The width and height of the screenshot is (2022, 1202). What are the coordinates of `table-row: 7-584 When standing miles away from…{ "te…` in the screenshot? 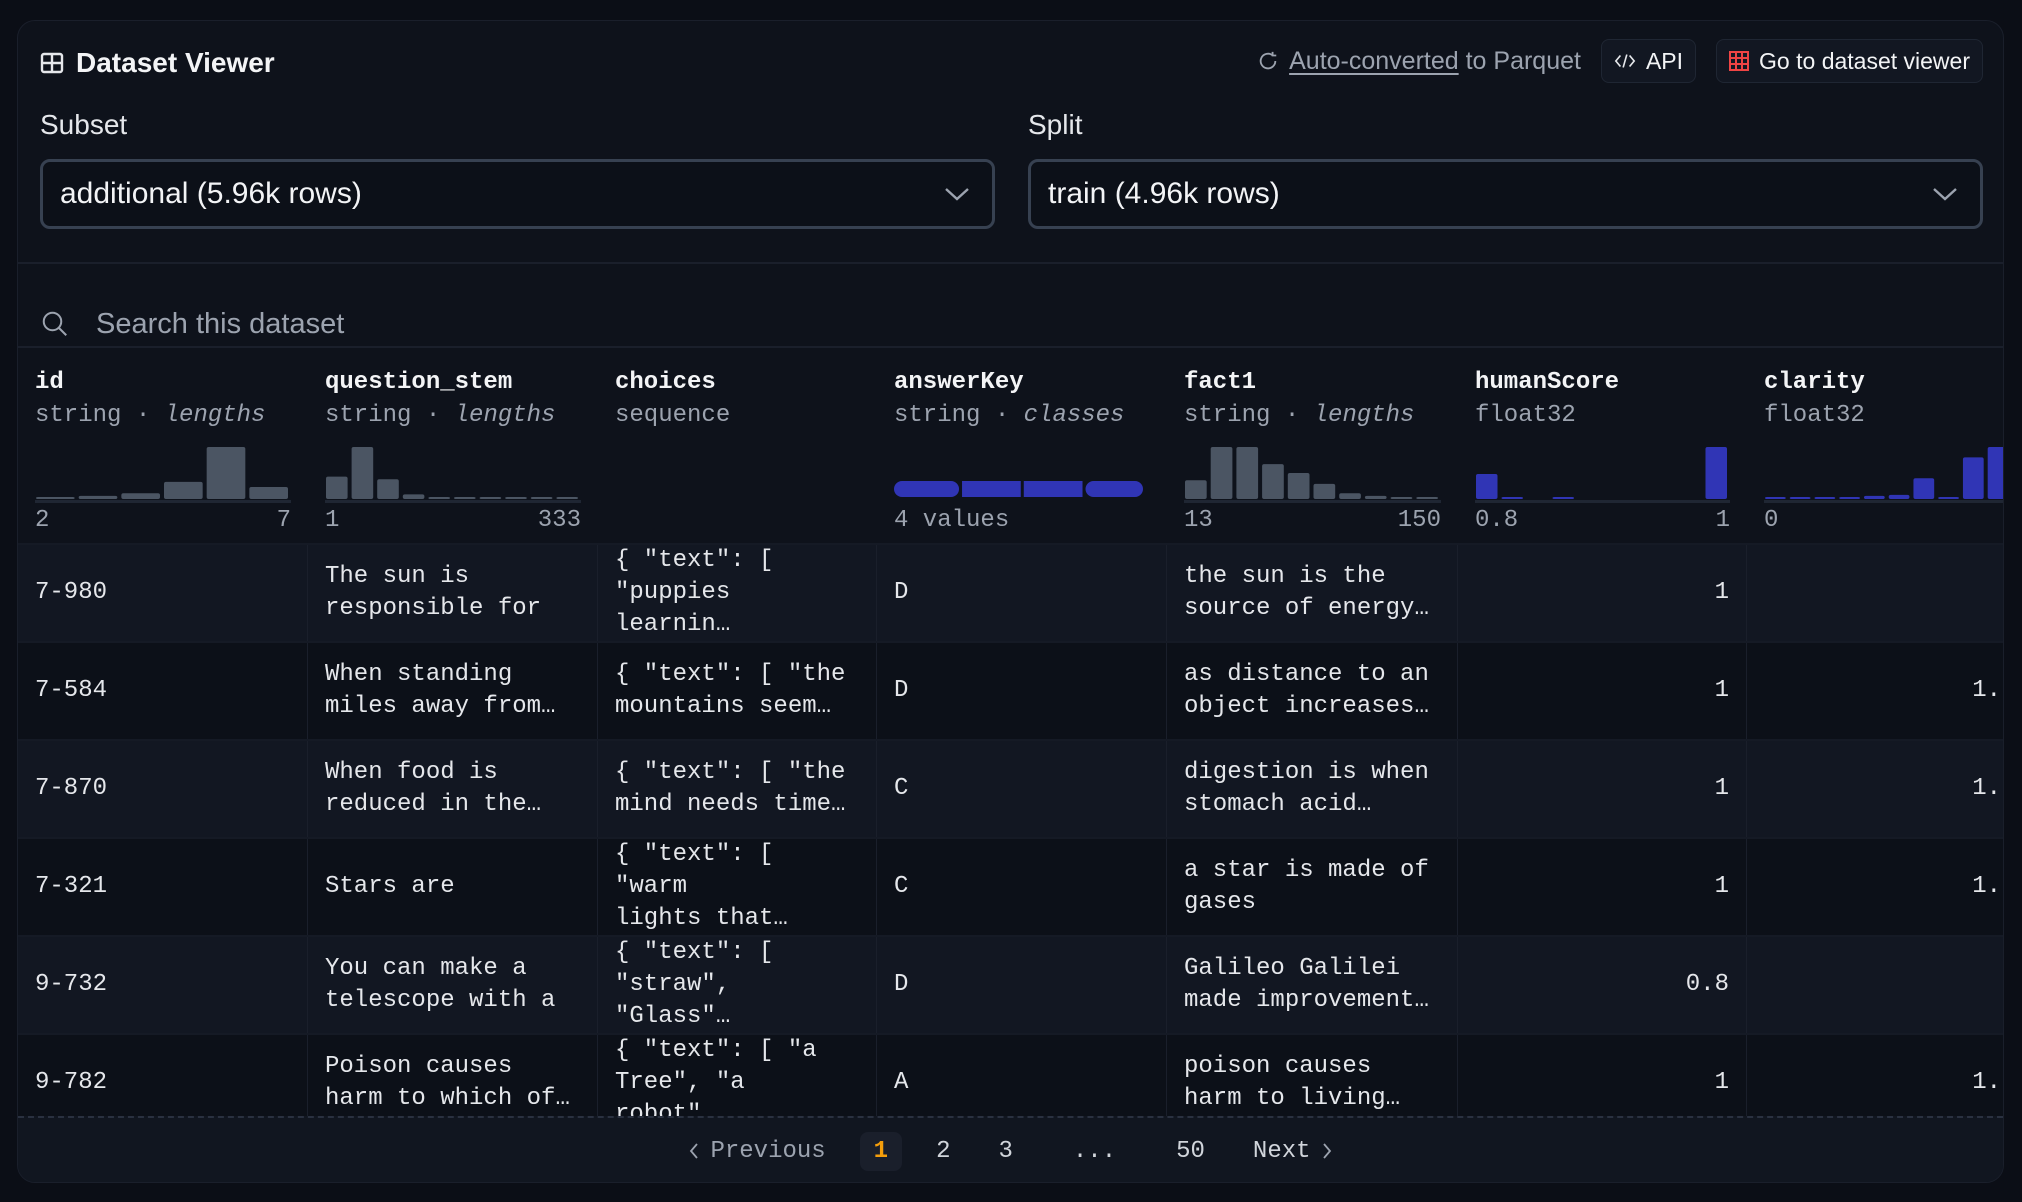 It's located at (1010, 690).